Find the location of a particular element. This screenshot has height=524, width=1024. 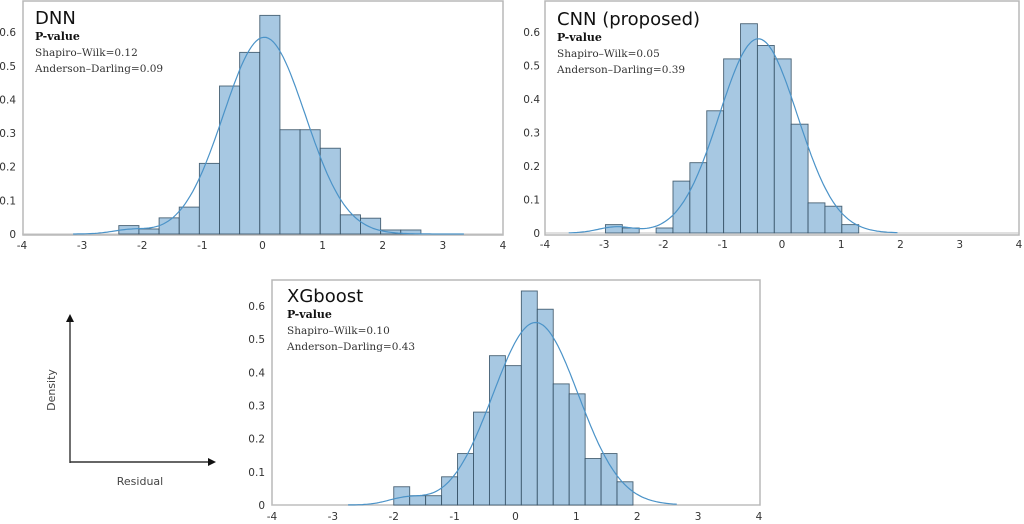

shapiro-wilk-value: Shapiro–Wilk=0.12 is located at coordinates (86, 53).